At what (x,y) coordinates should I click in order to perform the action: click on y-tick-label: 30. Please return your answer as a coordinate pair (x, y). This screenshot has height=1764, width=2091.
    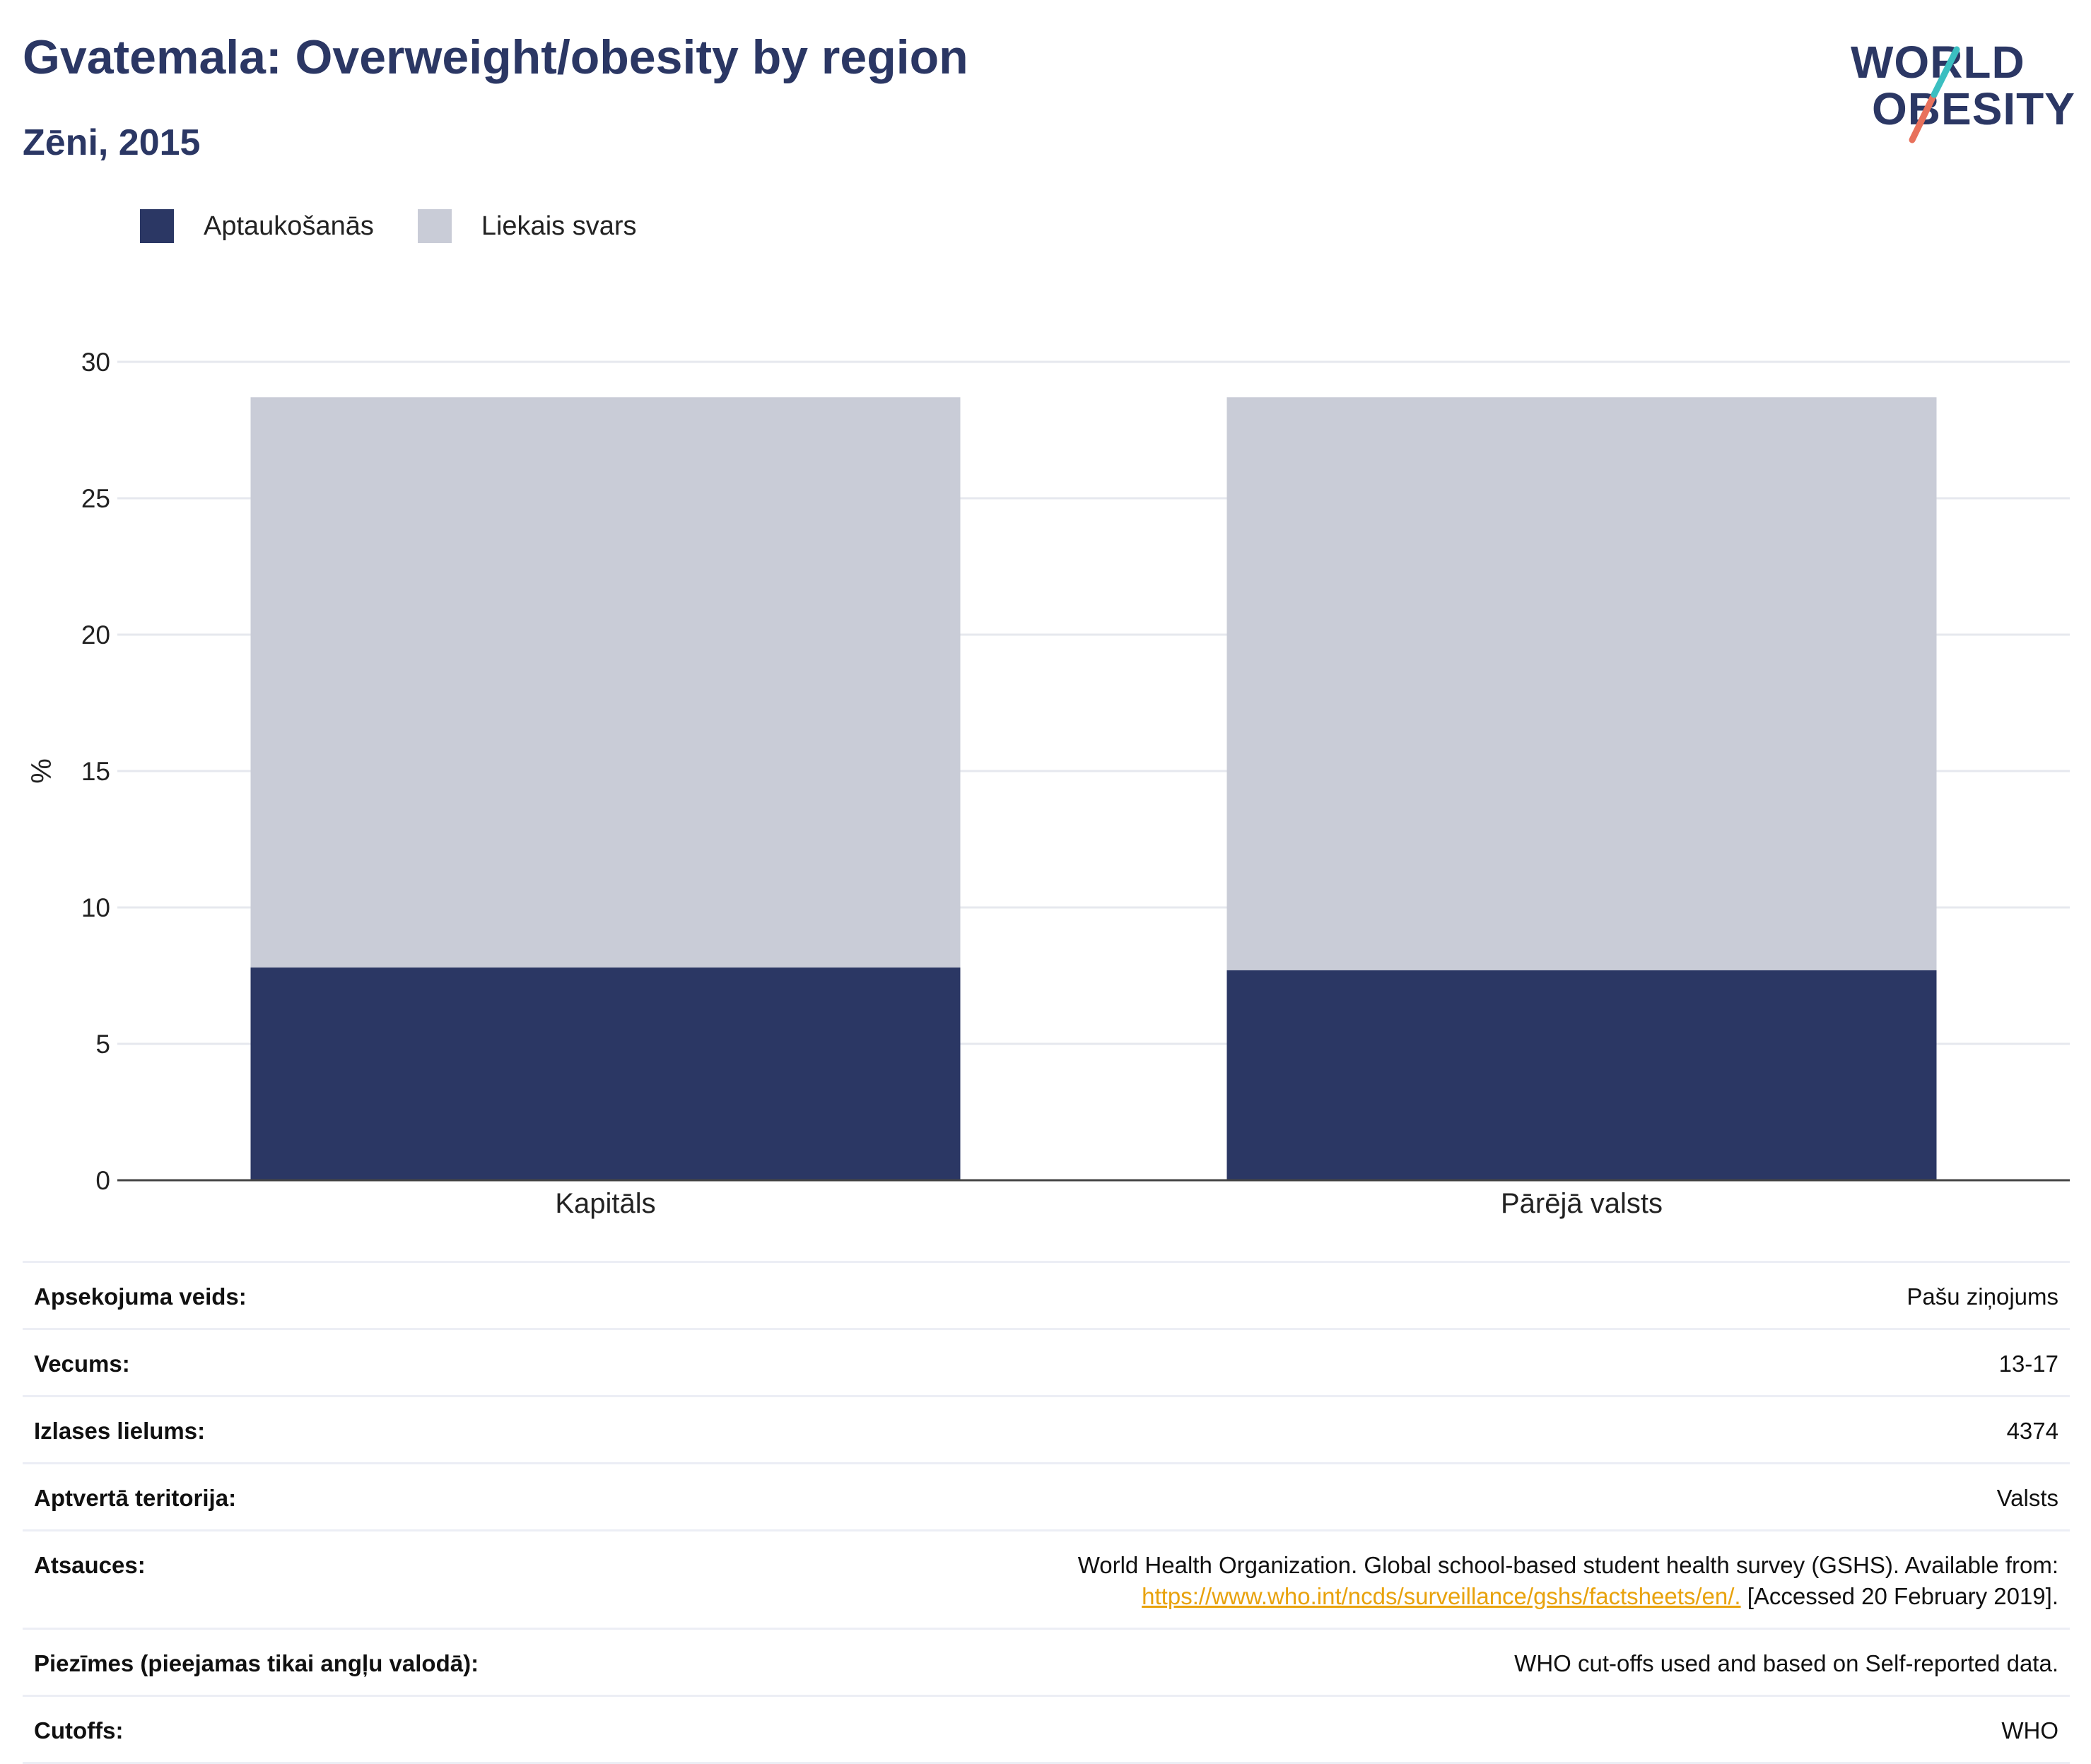
    Looking at the image, I should click on (95, 363).